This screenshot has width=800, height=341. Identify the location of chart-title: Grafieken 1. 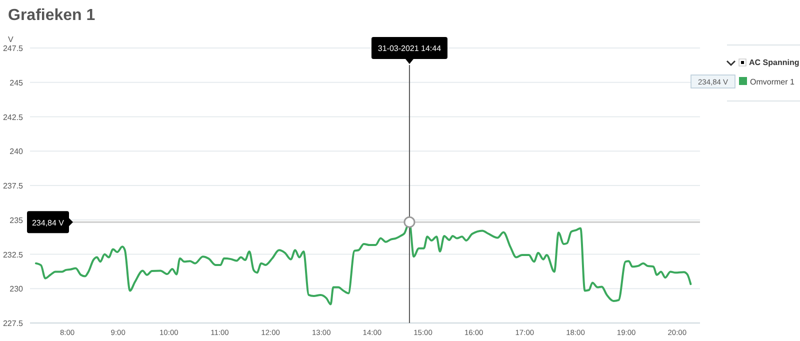
(52, 15).